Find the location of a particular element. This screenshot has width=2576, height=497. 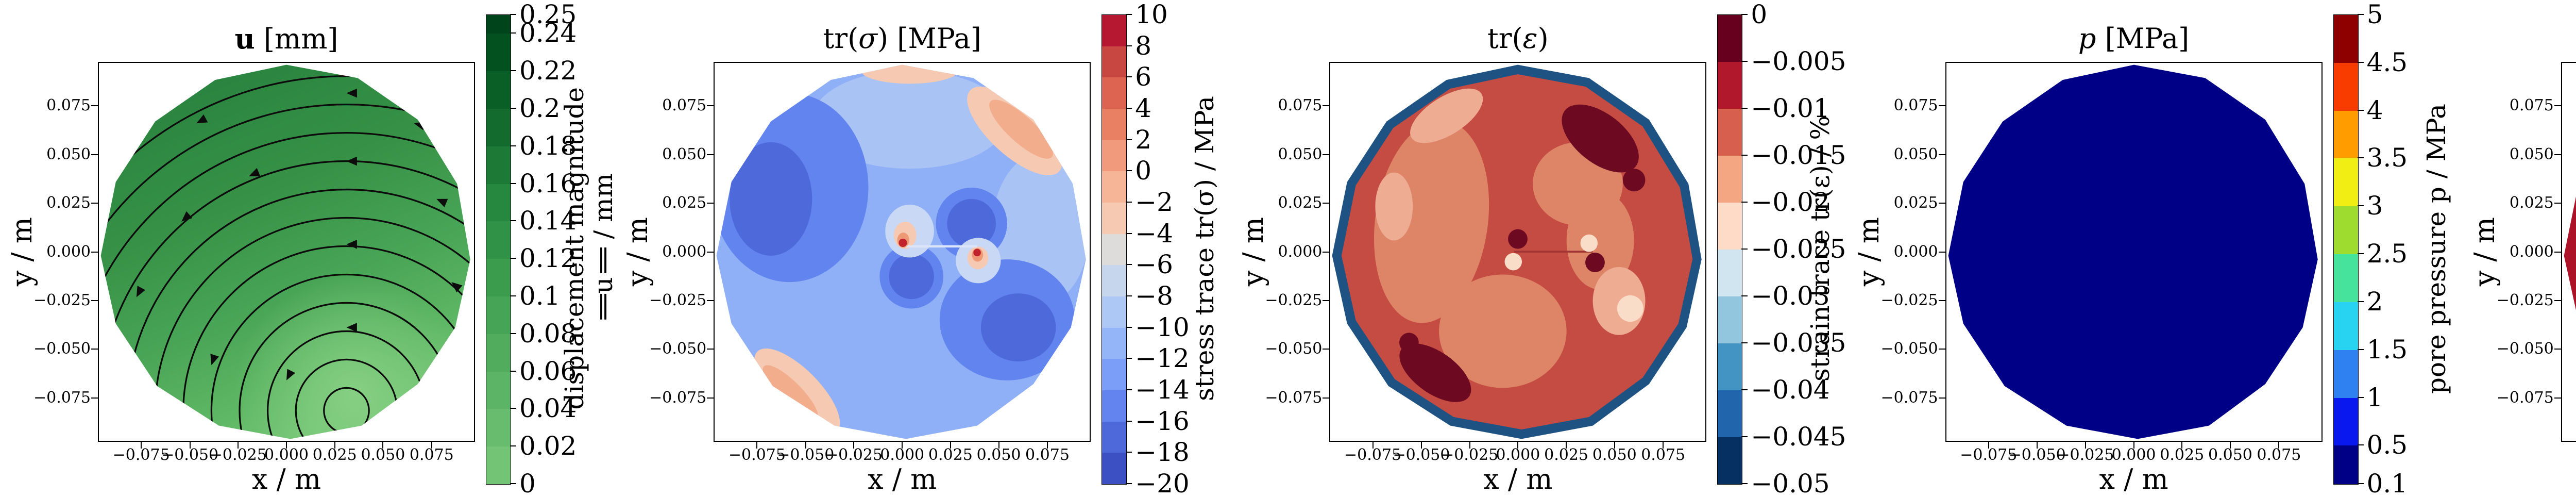

y-tick-label: 0.050 is located at coordinates (1300, 154).